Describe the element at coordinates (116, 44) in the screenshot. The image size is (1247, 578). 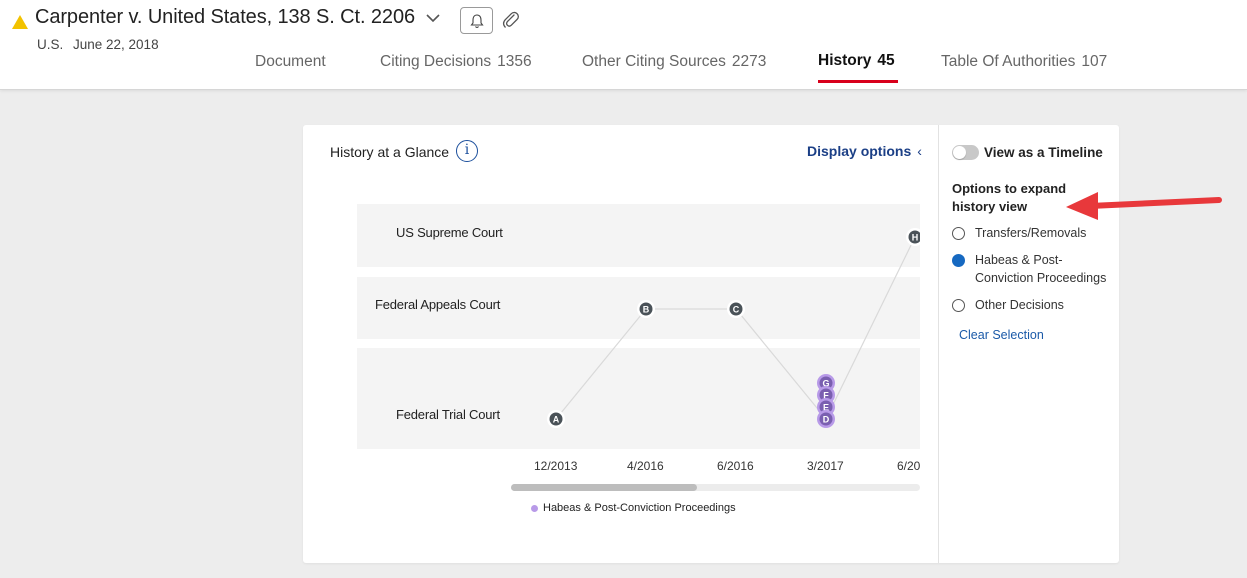
I see `decision-date: June 22, 2018` at that location.